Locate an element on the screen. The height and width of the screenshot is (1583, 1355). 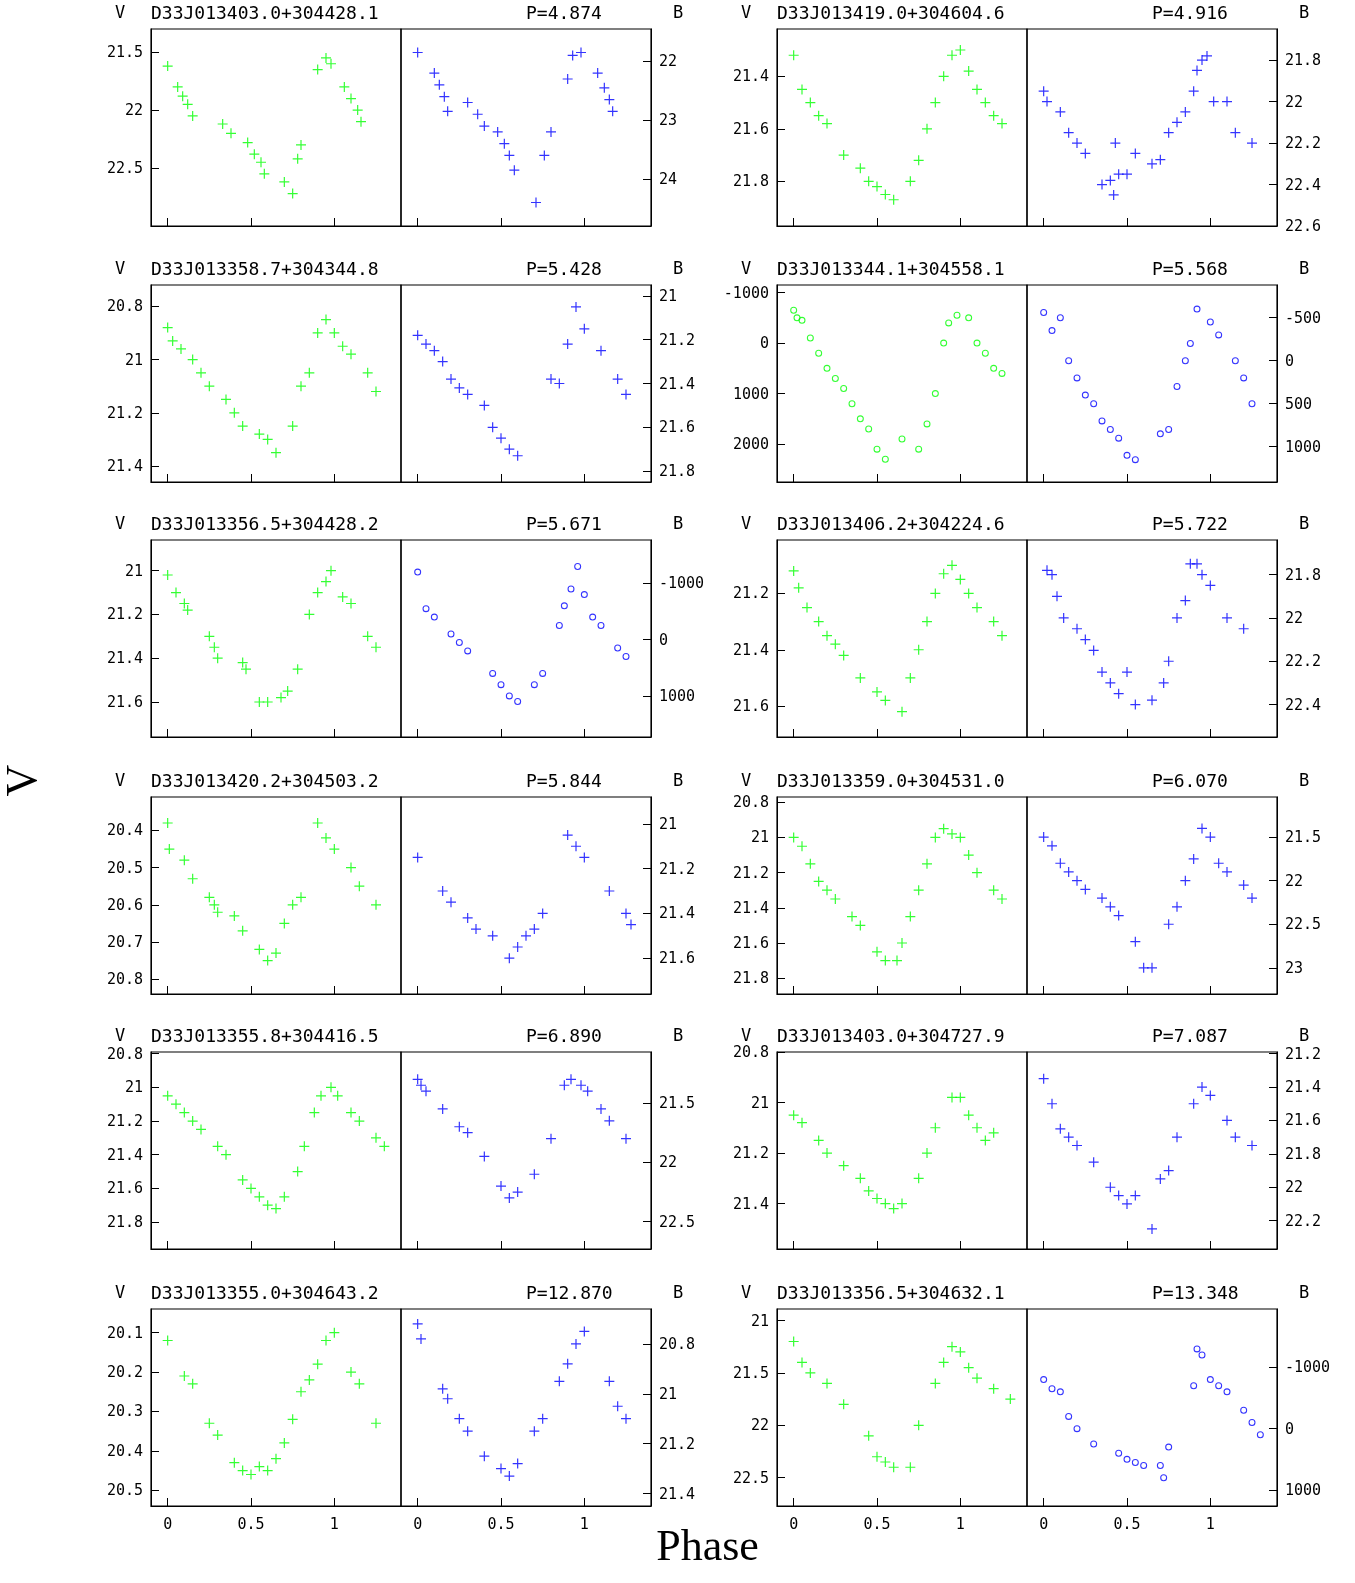
y-tick-label: 2000 is located at coordinates (750, 444).